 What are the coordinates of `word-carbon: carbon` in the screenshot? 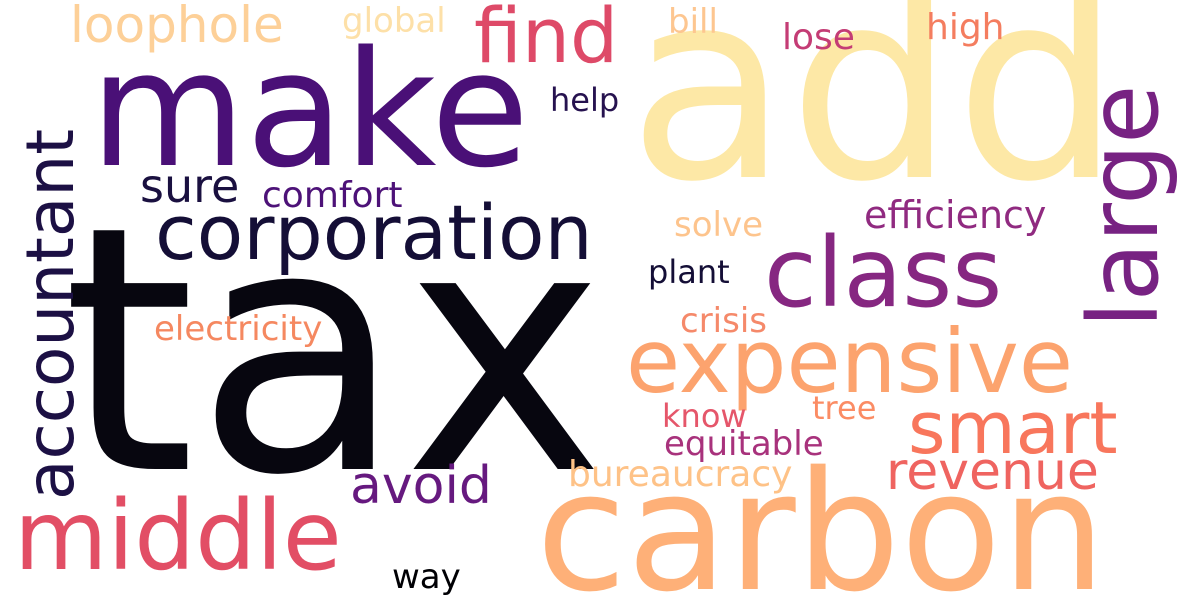 It's located at (821, 518).